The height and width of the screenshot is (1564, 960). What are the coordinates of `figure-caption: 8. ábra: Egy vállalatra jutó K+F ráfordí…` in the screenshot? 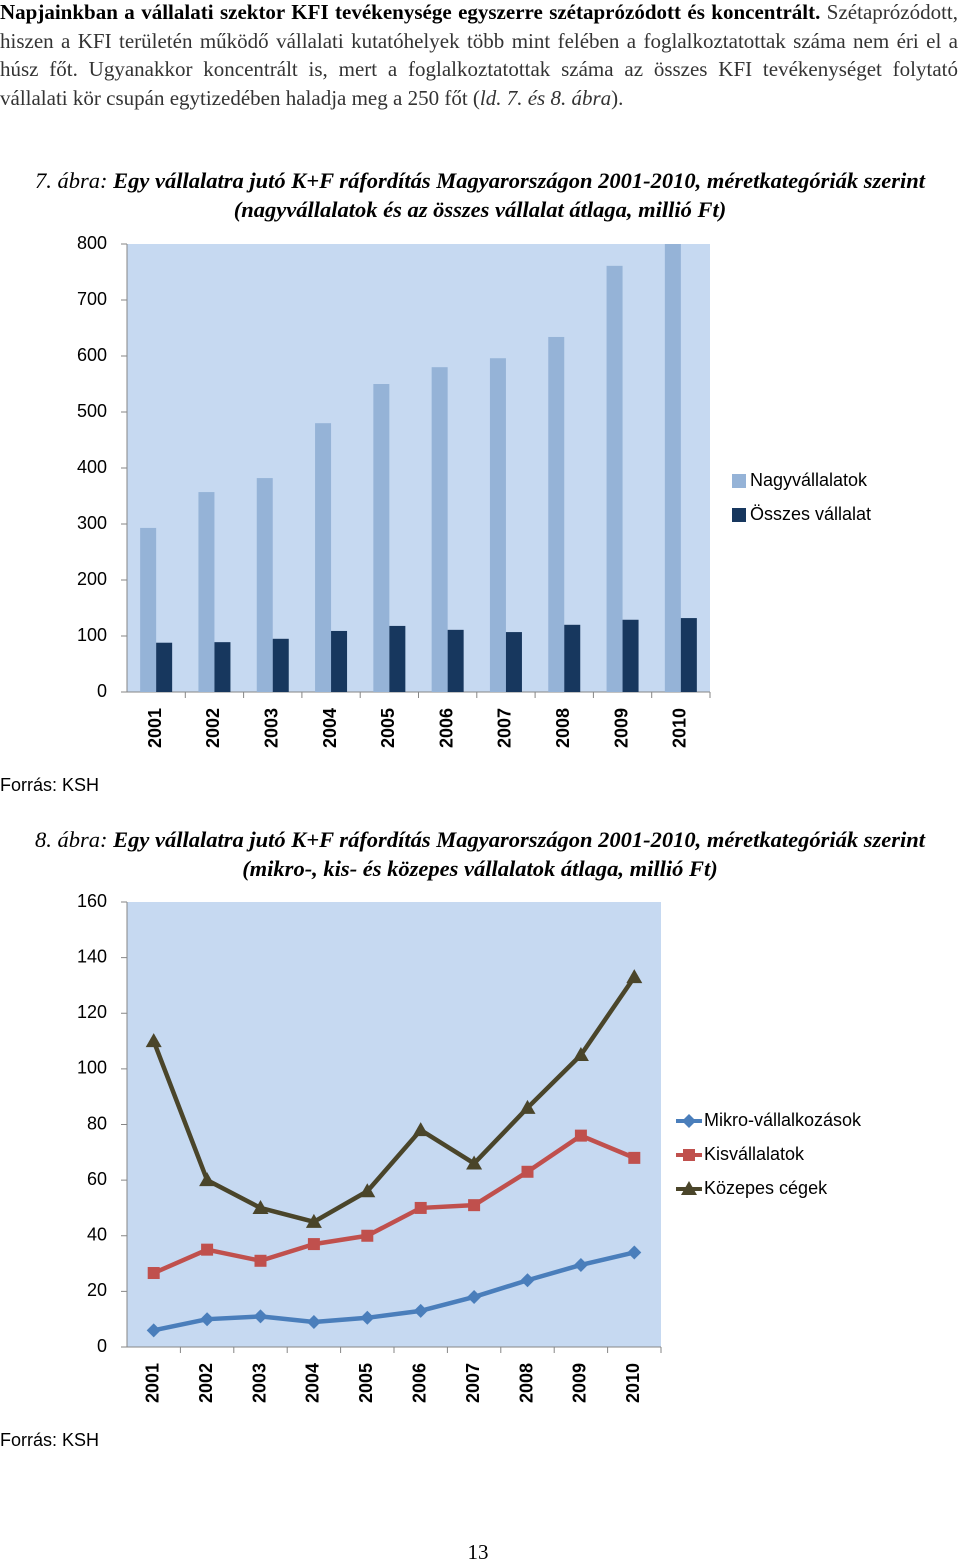 It's located at (480, 854).